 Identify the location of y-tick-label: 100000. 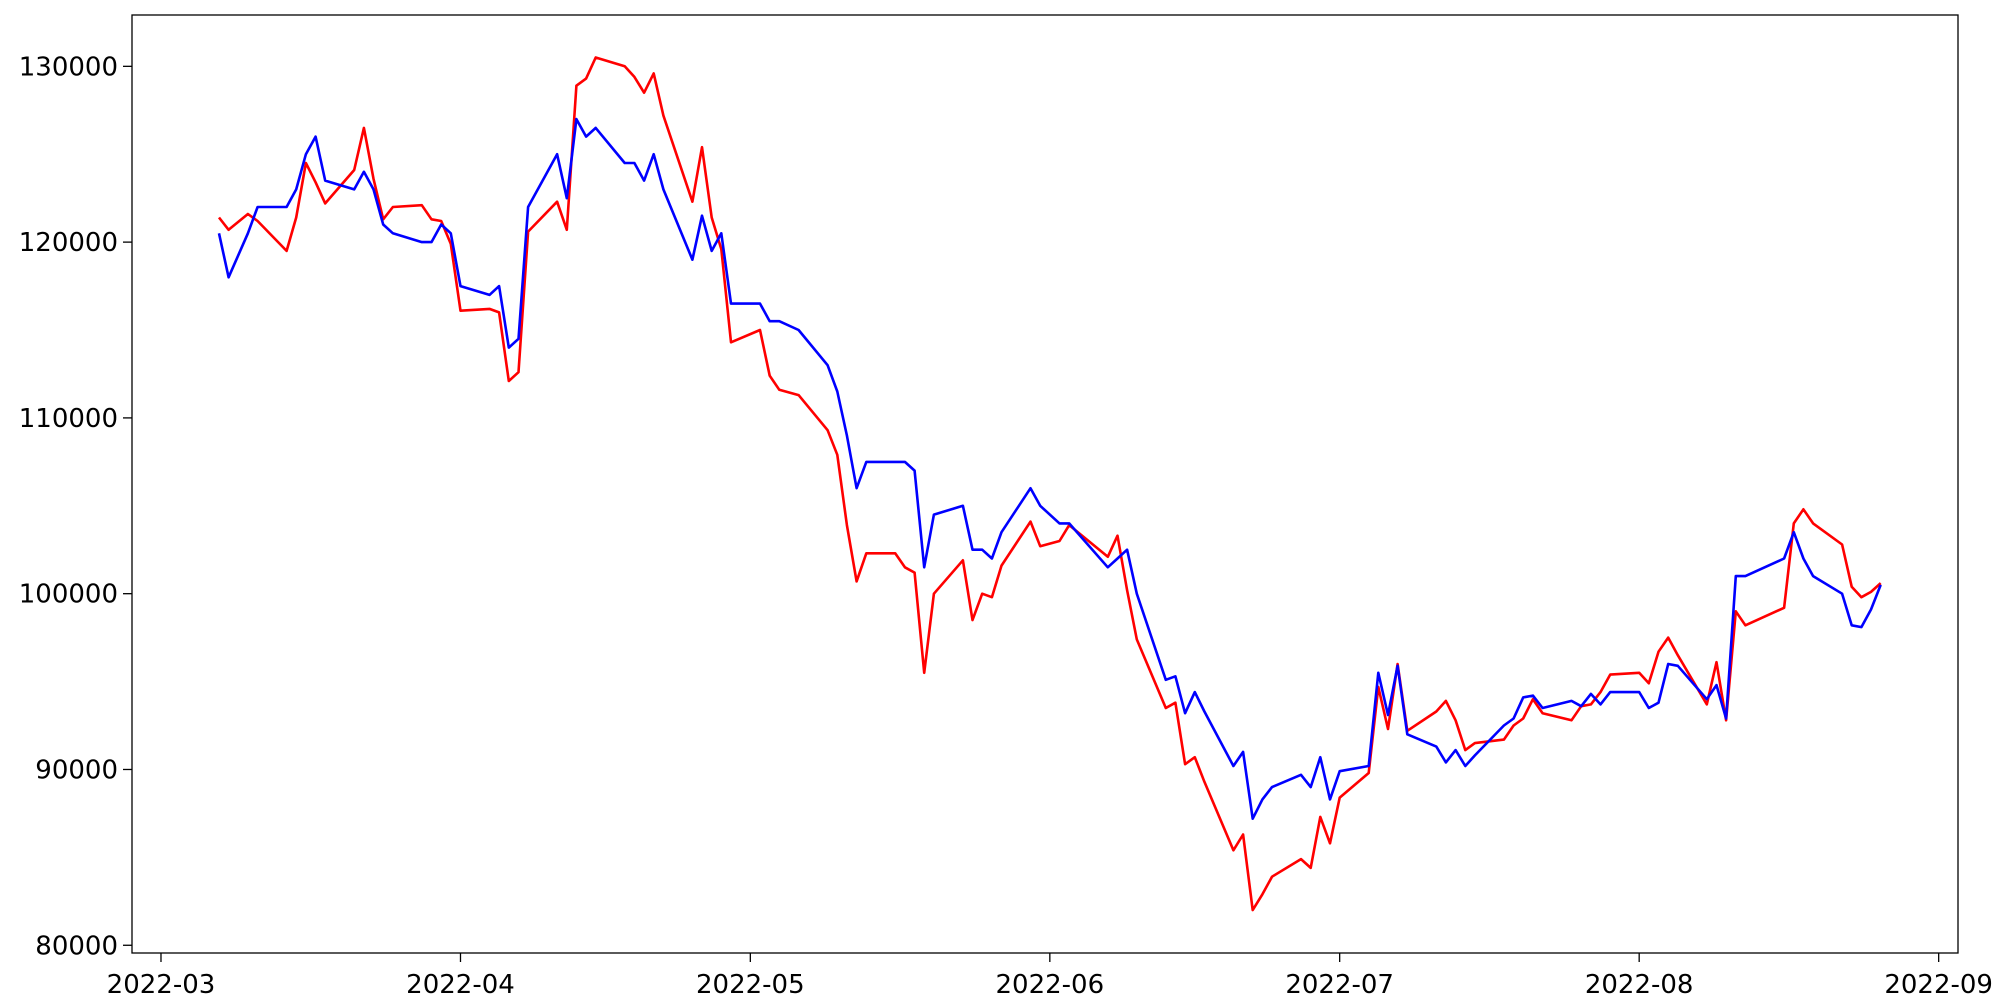
(68, 595).